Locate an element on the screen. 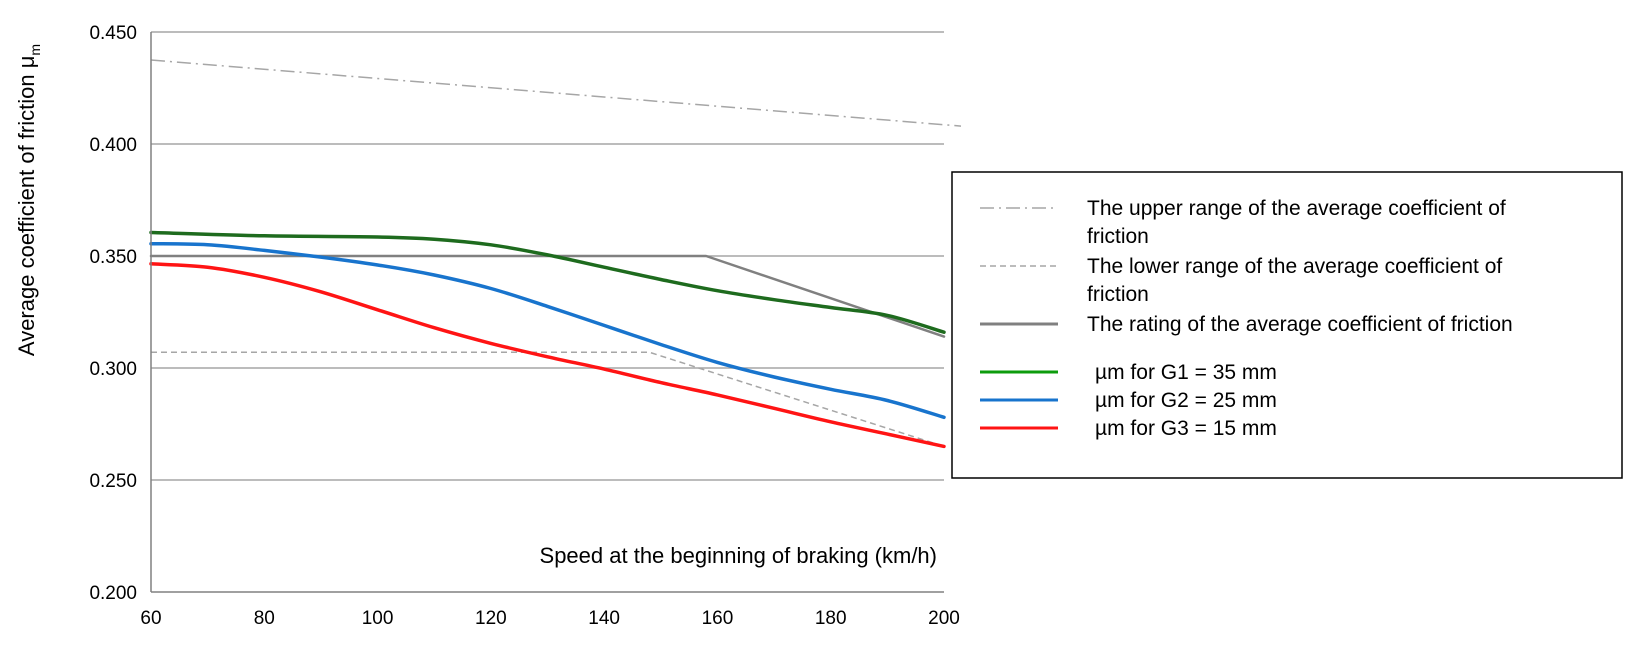  y-tick-label-5: 0.450 is located at coordinates (113, 33).